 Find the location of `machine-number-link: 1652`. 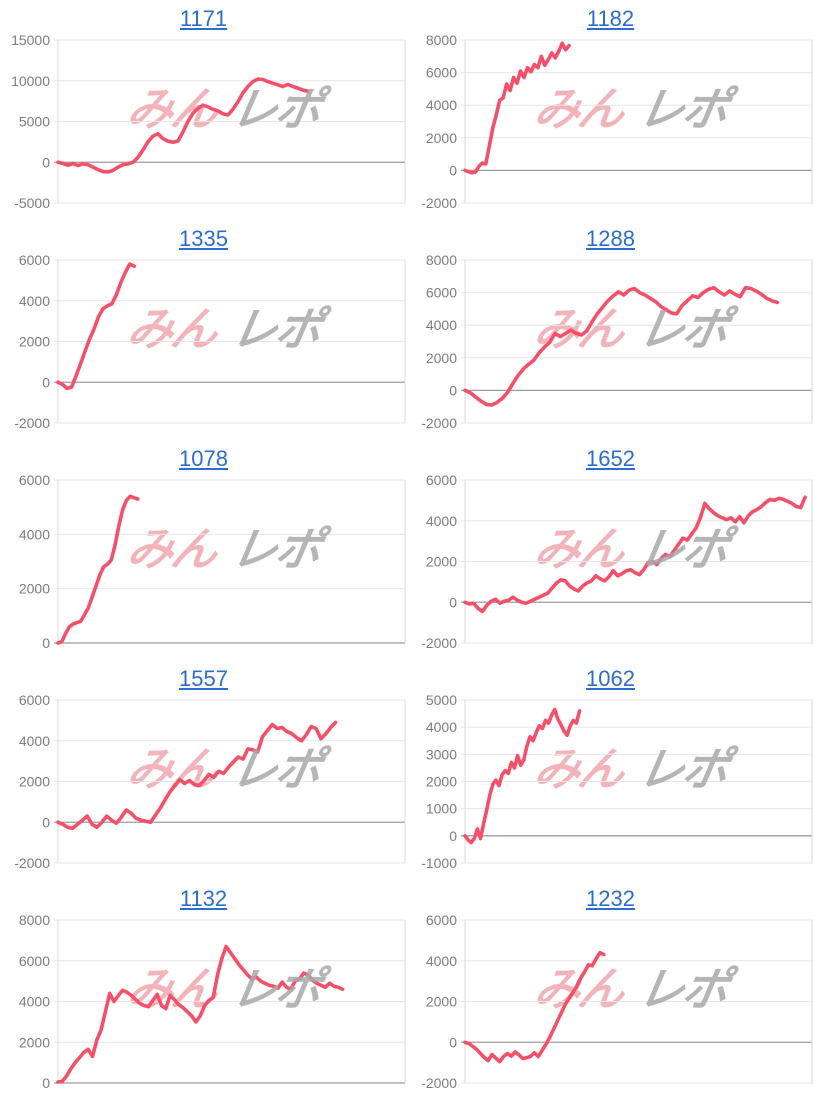

machine-number-link: 1652 is located at coordinates (610, 458).